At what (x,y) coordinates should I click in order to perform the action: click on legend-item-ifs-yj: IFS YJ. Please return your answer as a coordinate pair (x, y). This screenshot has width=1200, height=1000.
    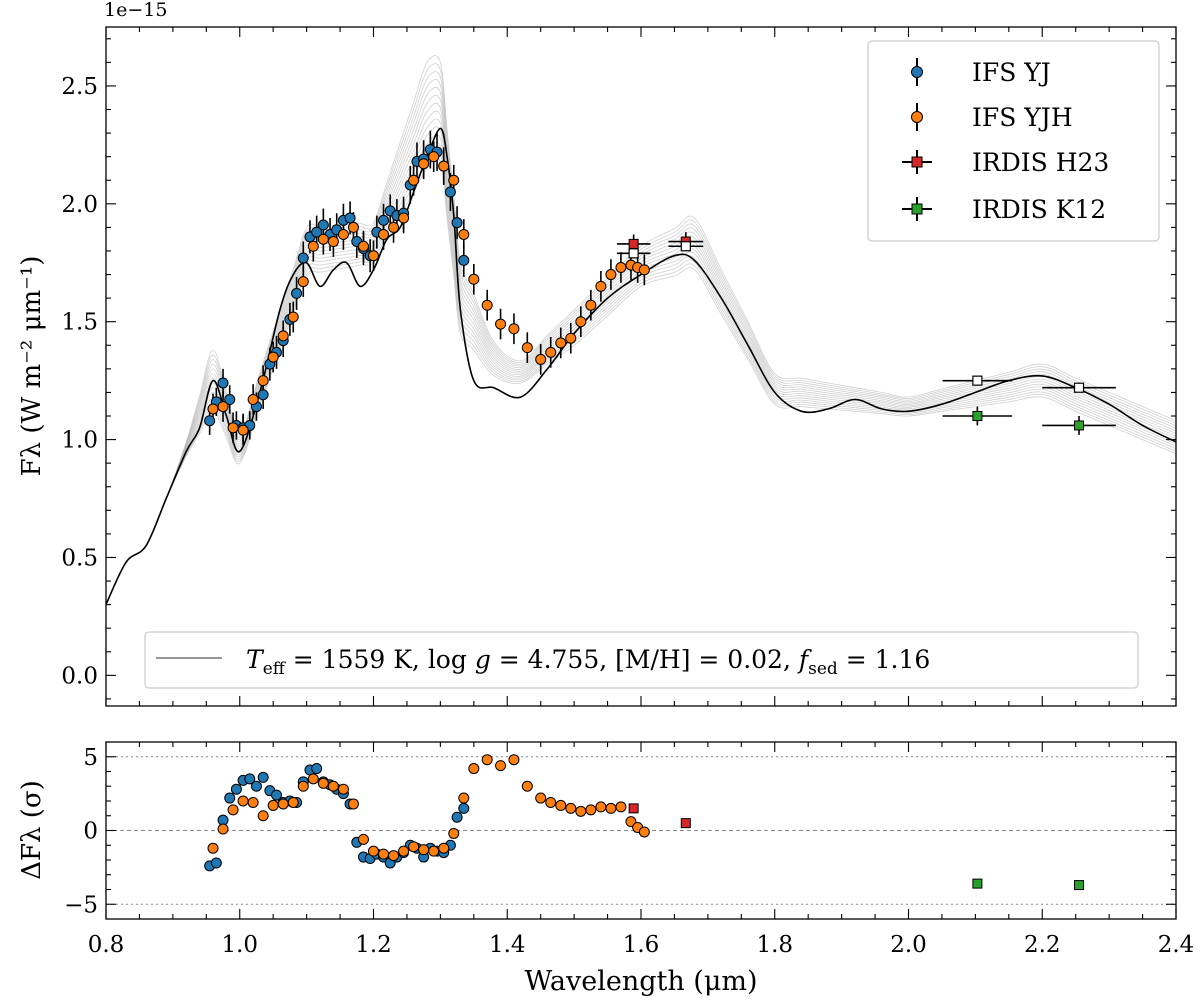
    Looking at the image, I should click on (981, 72).